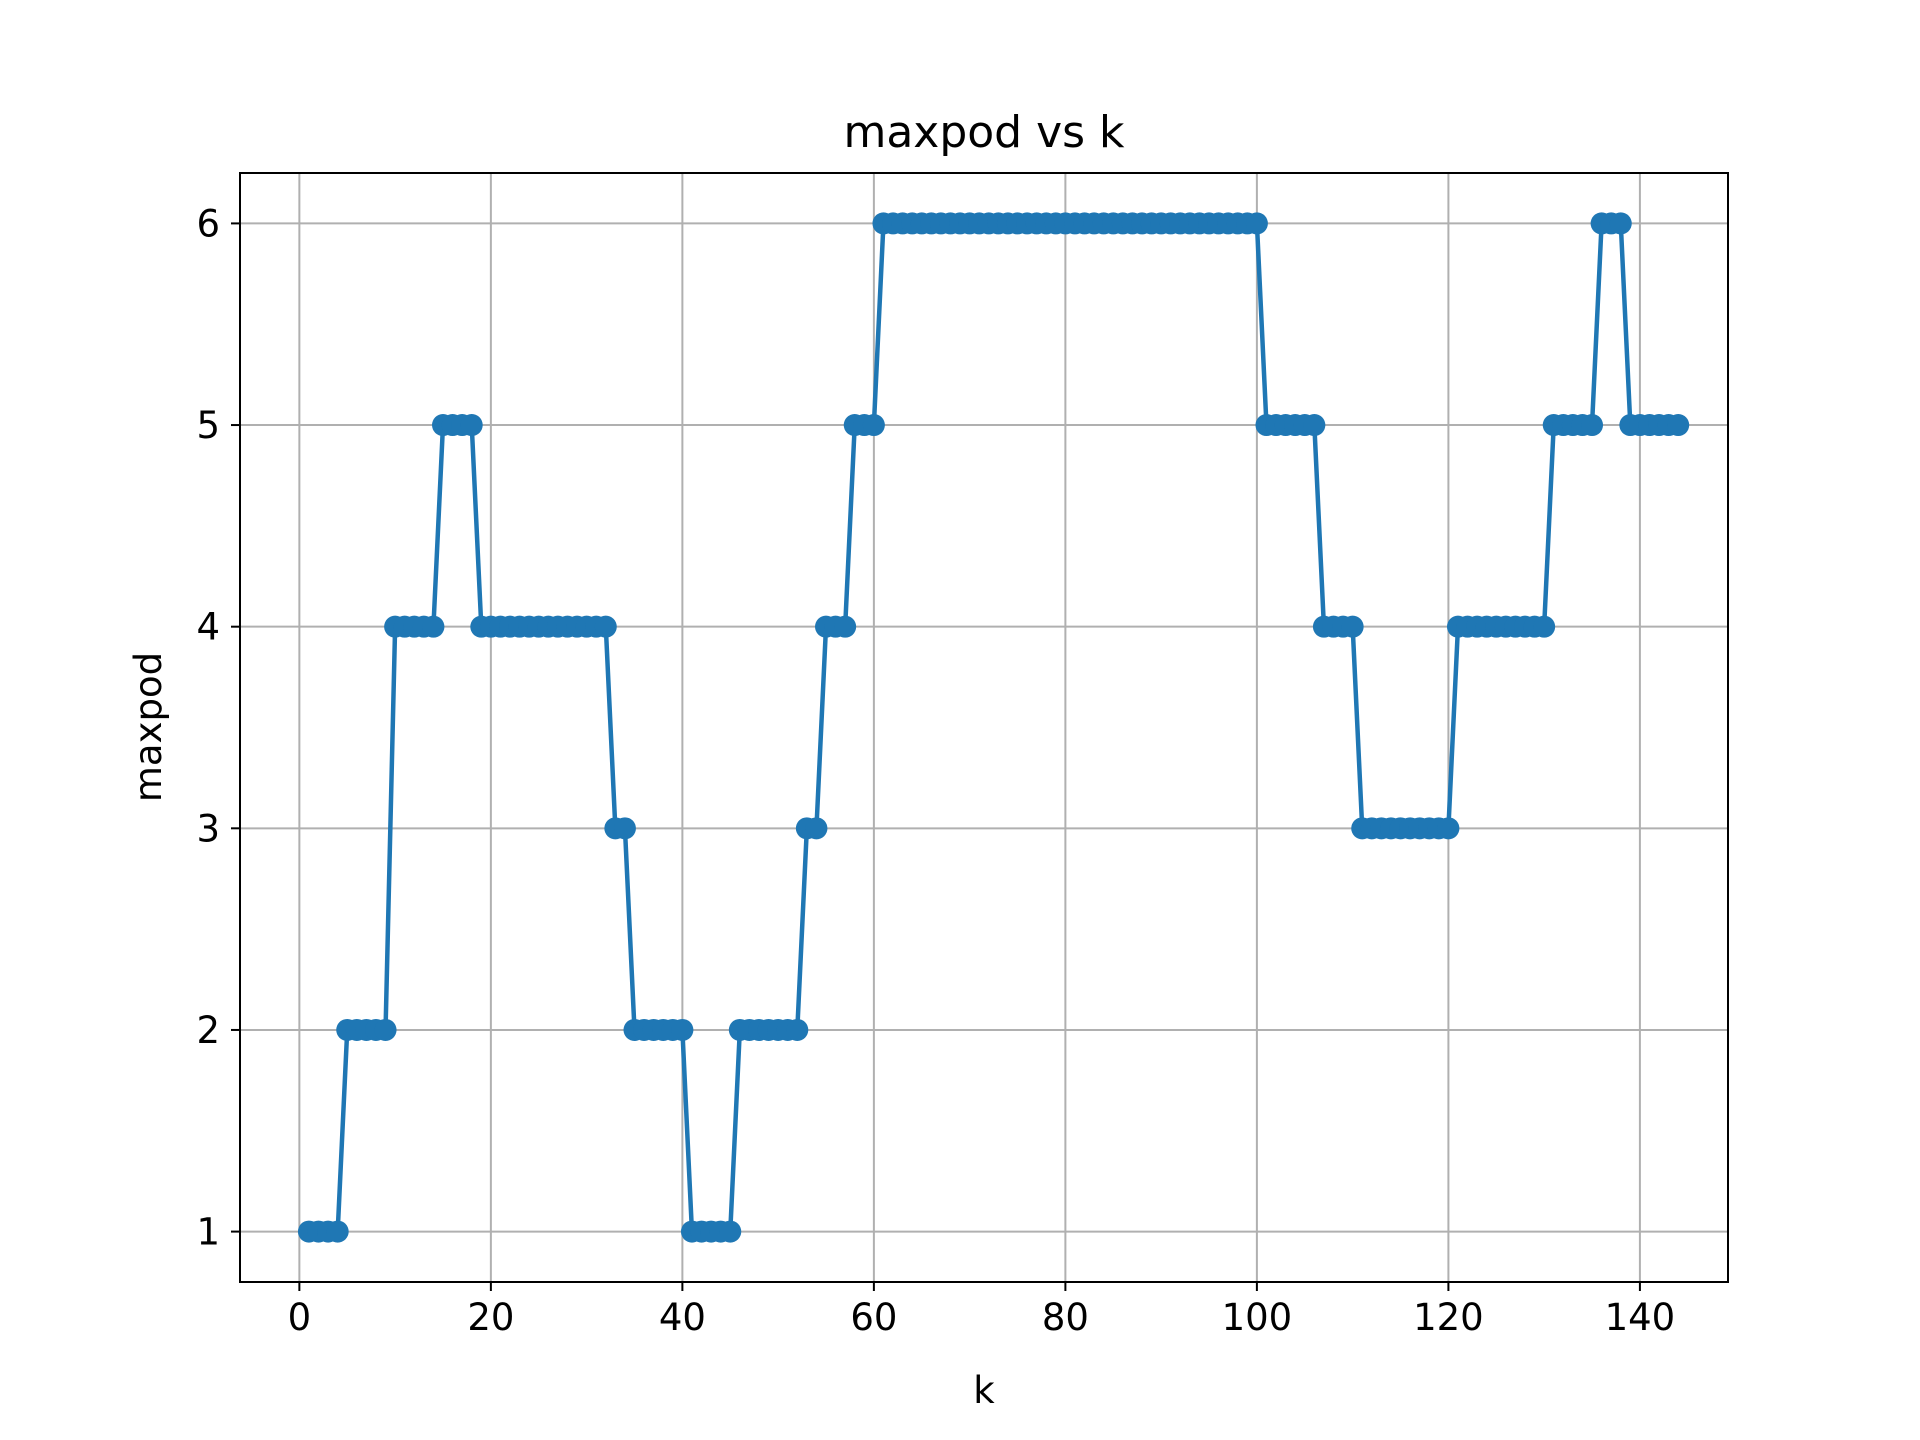 The width and height of the screenshot is (1920, 1440). What do you see at coordinates (490, 1317) in the screenshot?
I see `x-tick-label: 20` at bounding box center [490, 1317].